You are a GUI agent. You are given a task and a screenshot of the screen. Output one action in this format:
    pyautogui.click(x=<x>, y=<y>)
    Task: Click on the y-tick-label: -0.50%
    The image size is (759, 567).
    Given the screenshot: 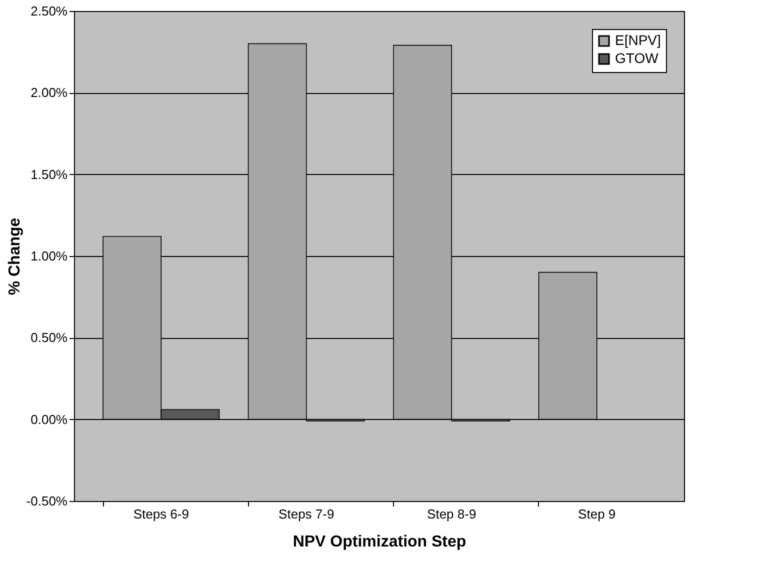 What is the action you would take?
    pyautogui.click(x=47, y=501)
    